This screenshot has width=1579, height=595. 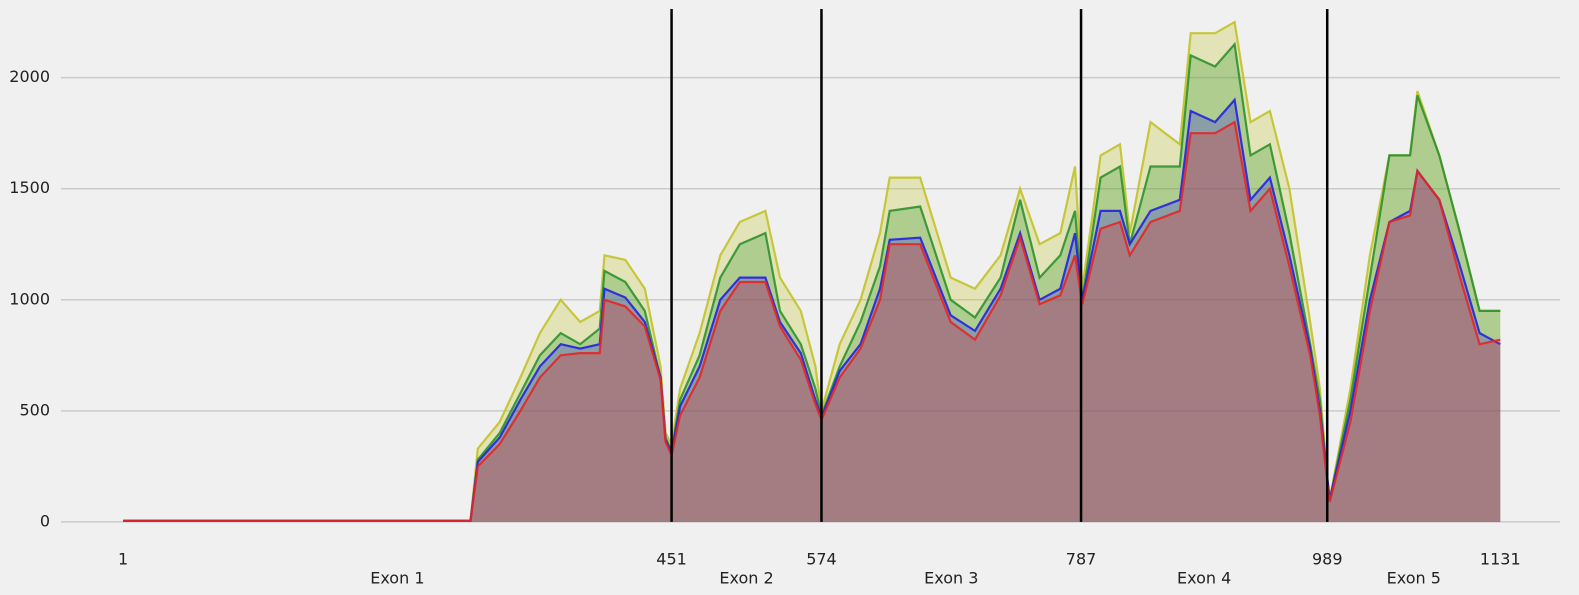 I want to click on x-tick-label: 989, so click(x=1327, y=559).